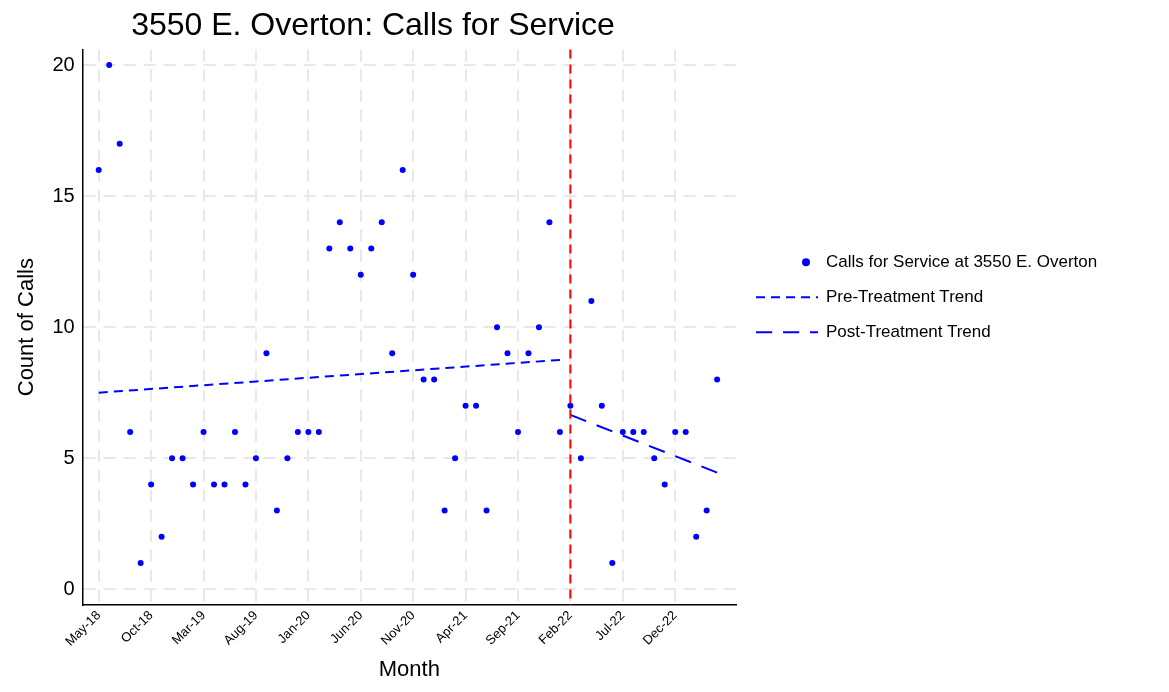  What do you see at coordinates (373, 24) in the screenshot?
I see `chart-title: 3550 E. Overton: Calls for Service` at bounding box center [373, 24].